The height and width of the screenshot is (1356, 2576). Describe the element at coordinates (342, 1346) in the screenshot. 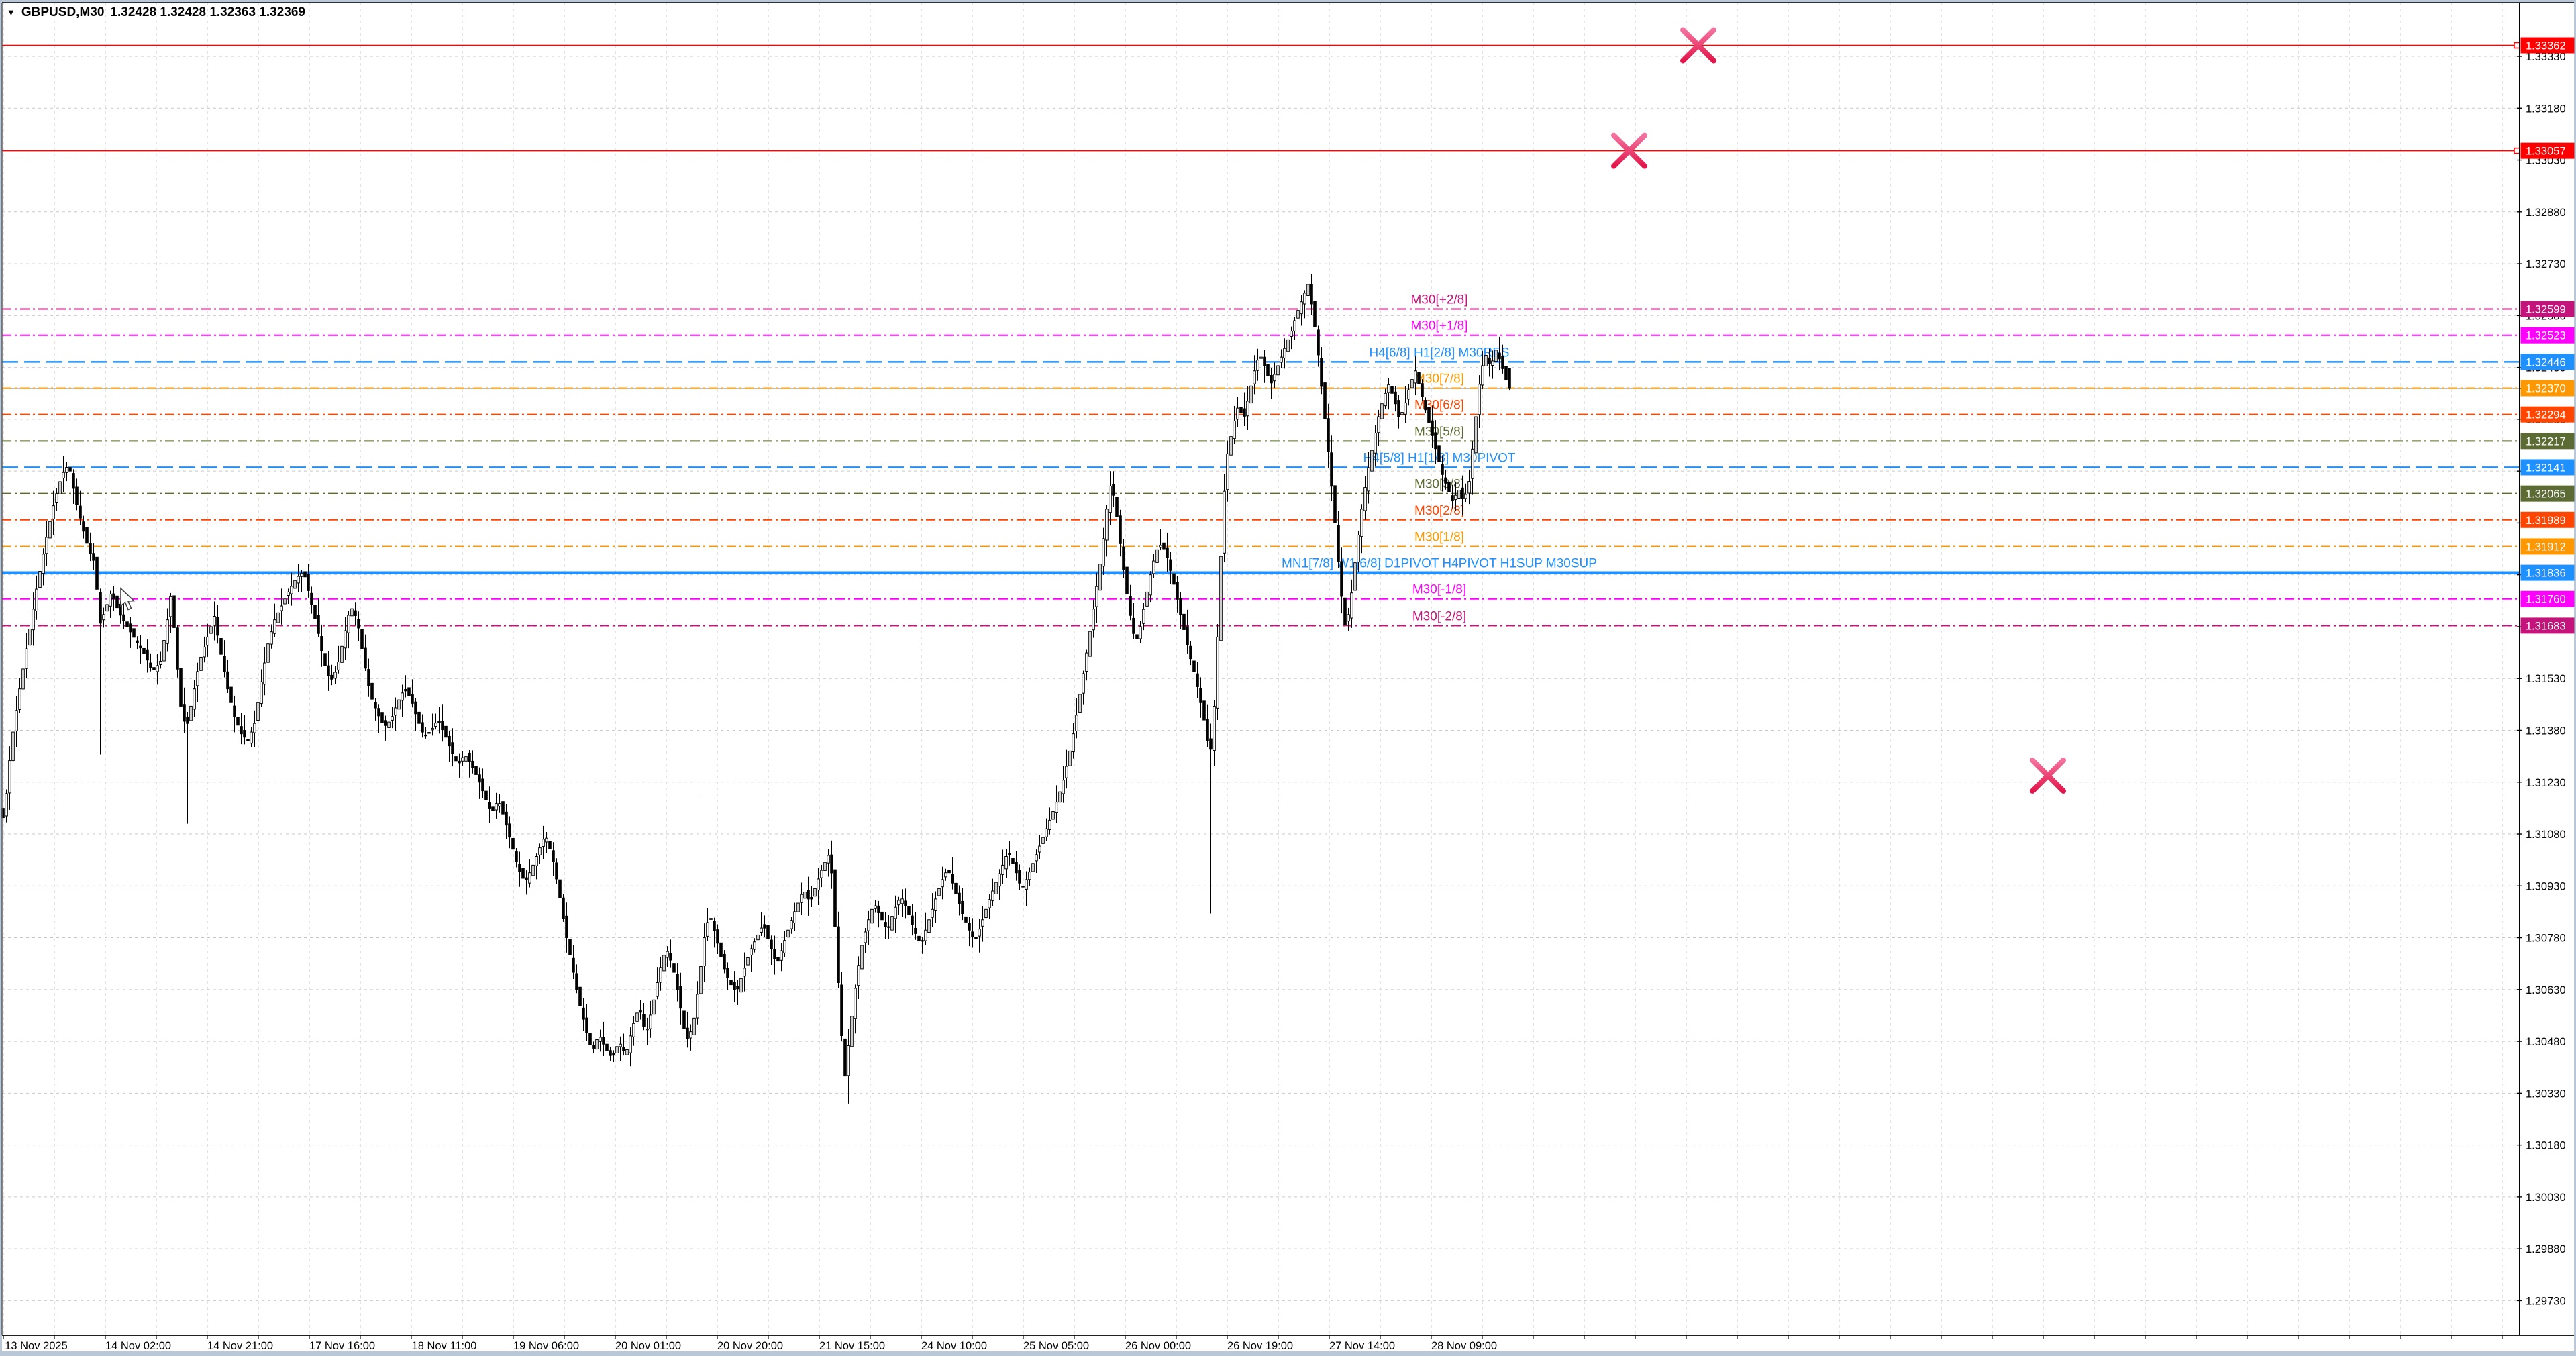

I see `time-tick-label: 17 Nov 16:00` at that location.